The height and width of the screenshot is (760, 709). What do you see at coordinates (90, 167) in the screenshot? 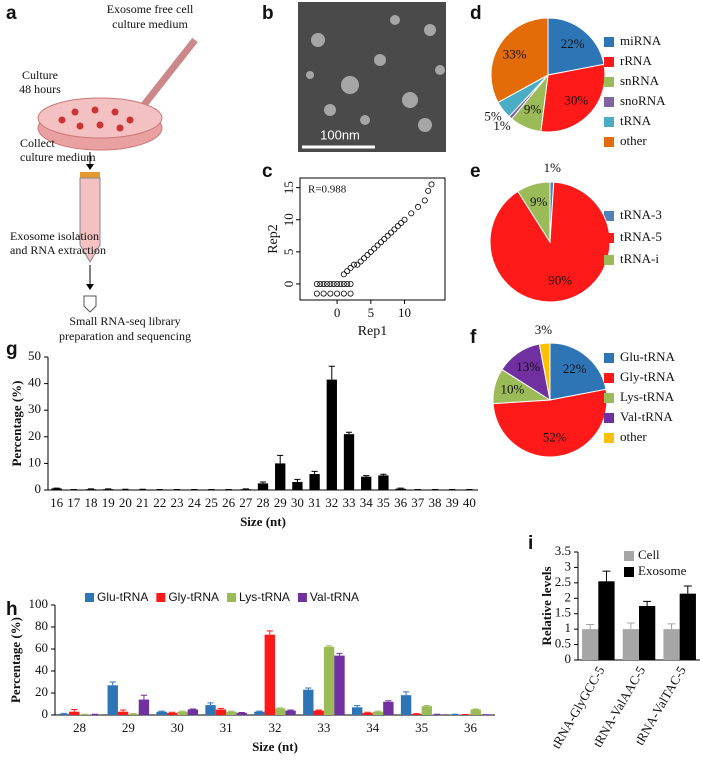
I see `arrow-head` at bounding box center [90, 167].